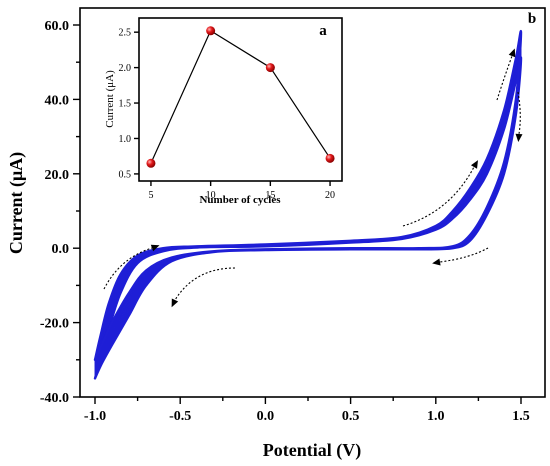 The width and height of the screenshot is (550, 466). I want to click on inset-y-tick-label: 1.5, so click(125, 104).